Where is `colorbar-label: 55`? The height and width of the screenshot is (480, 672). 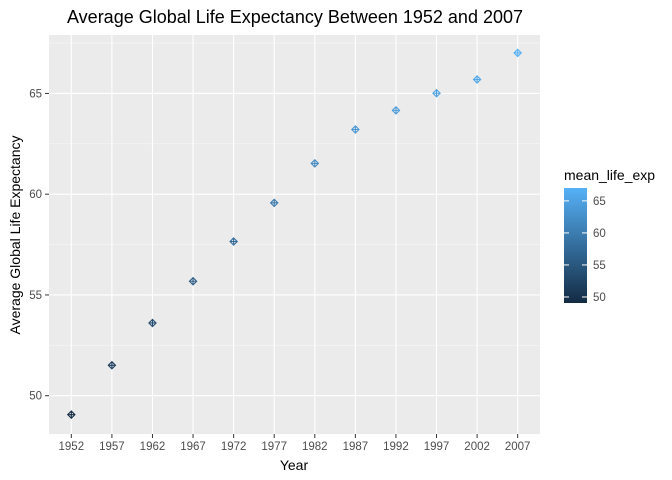
colorbar-label: 55 is located at coordinates (599, 266).